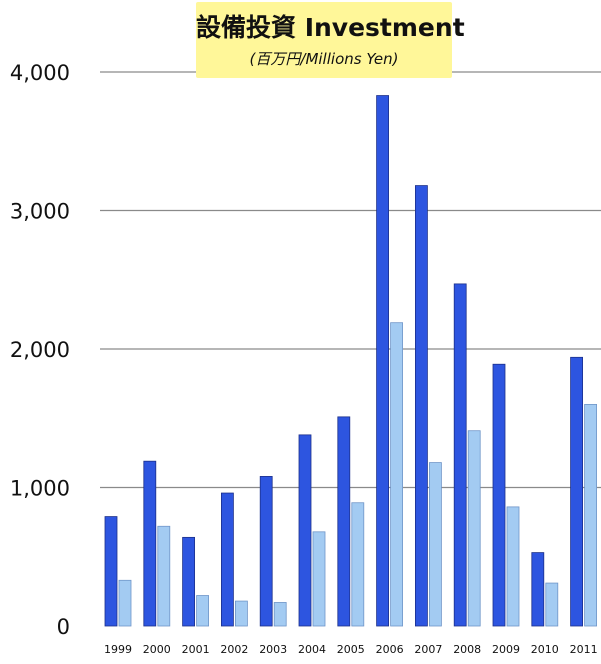 The width and height of the screenshot is (601, 664). Describe the element at coordinates (324, 59) in the screenshot. I see `chart-subtitle: (百万円/Millions Yen)` at that location.